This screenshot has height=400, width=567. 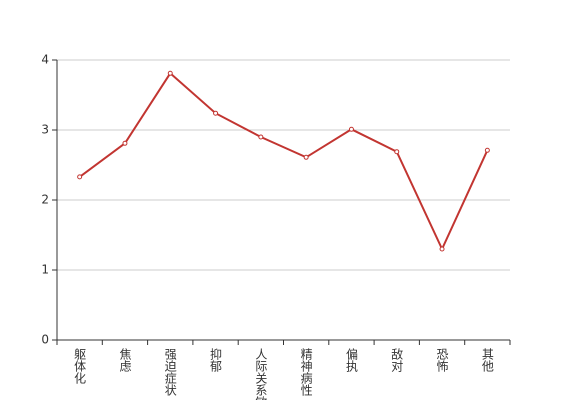 I want to click on x-tick-label: 敌对, so click(x=397, y=359).